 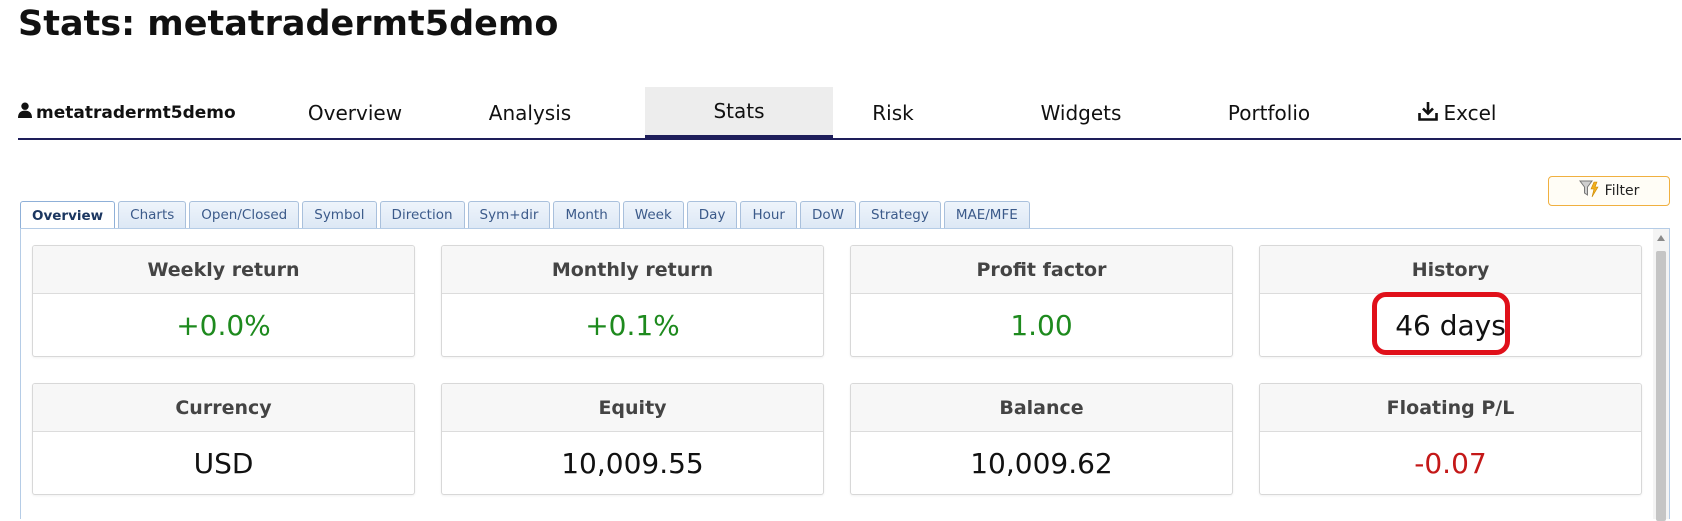 I want to click on subtab-strategy: Strategy, so click(x=900, y=214).